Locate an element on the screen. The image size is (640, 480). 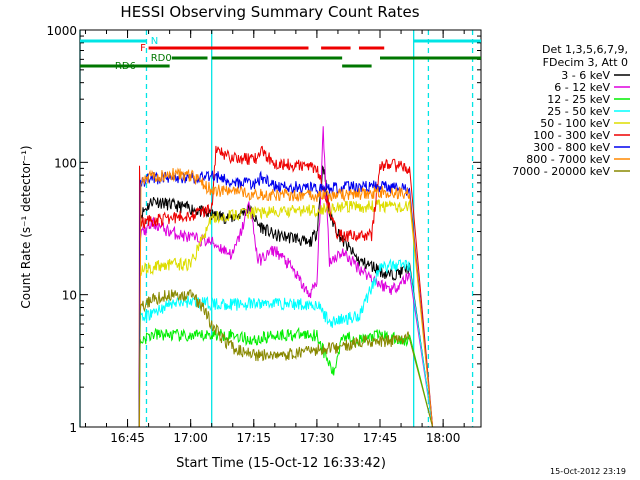
flag-label-rd0: RD0 is located at coordinates (161, 58).